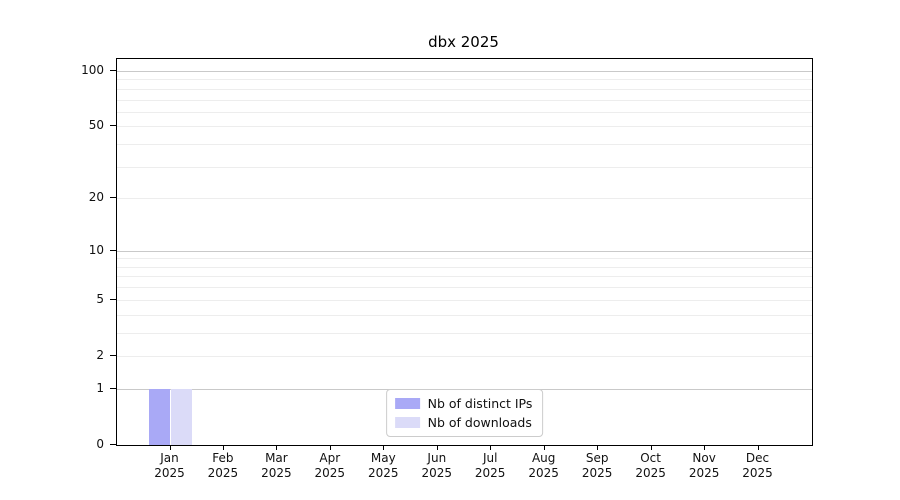  Describe the element at coordinates (598, 447) in the screenshot. I see `x-axis-tick-sep` at that location.